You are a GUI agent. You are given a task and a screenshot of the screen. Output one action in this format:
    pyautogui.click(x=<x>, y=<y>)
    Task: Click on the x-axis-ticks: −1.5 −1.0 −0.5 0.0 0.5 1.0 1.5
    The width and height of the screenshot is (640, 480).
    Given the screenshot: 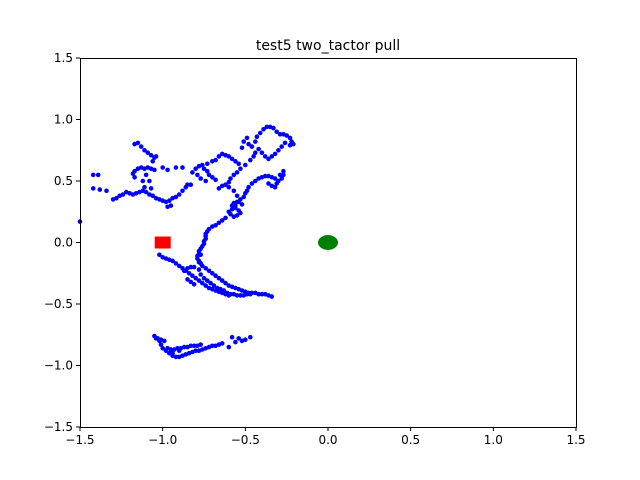 What is the action you would take?
    pyautogui.click(x=325, y=437)
    